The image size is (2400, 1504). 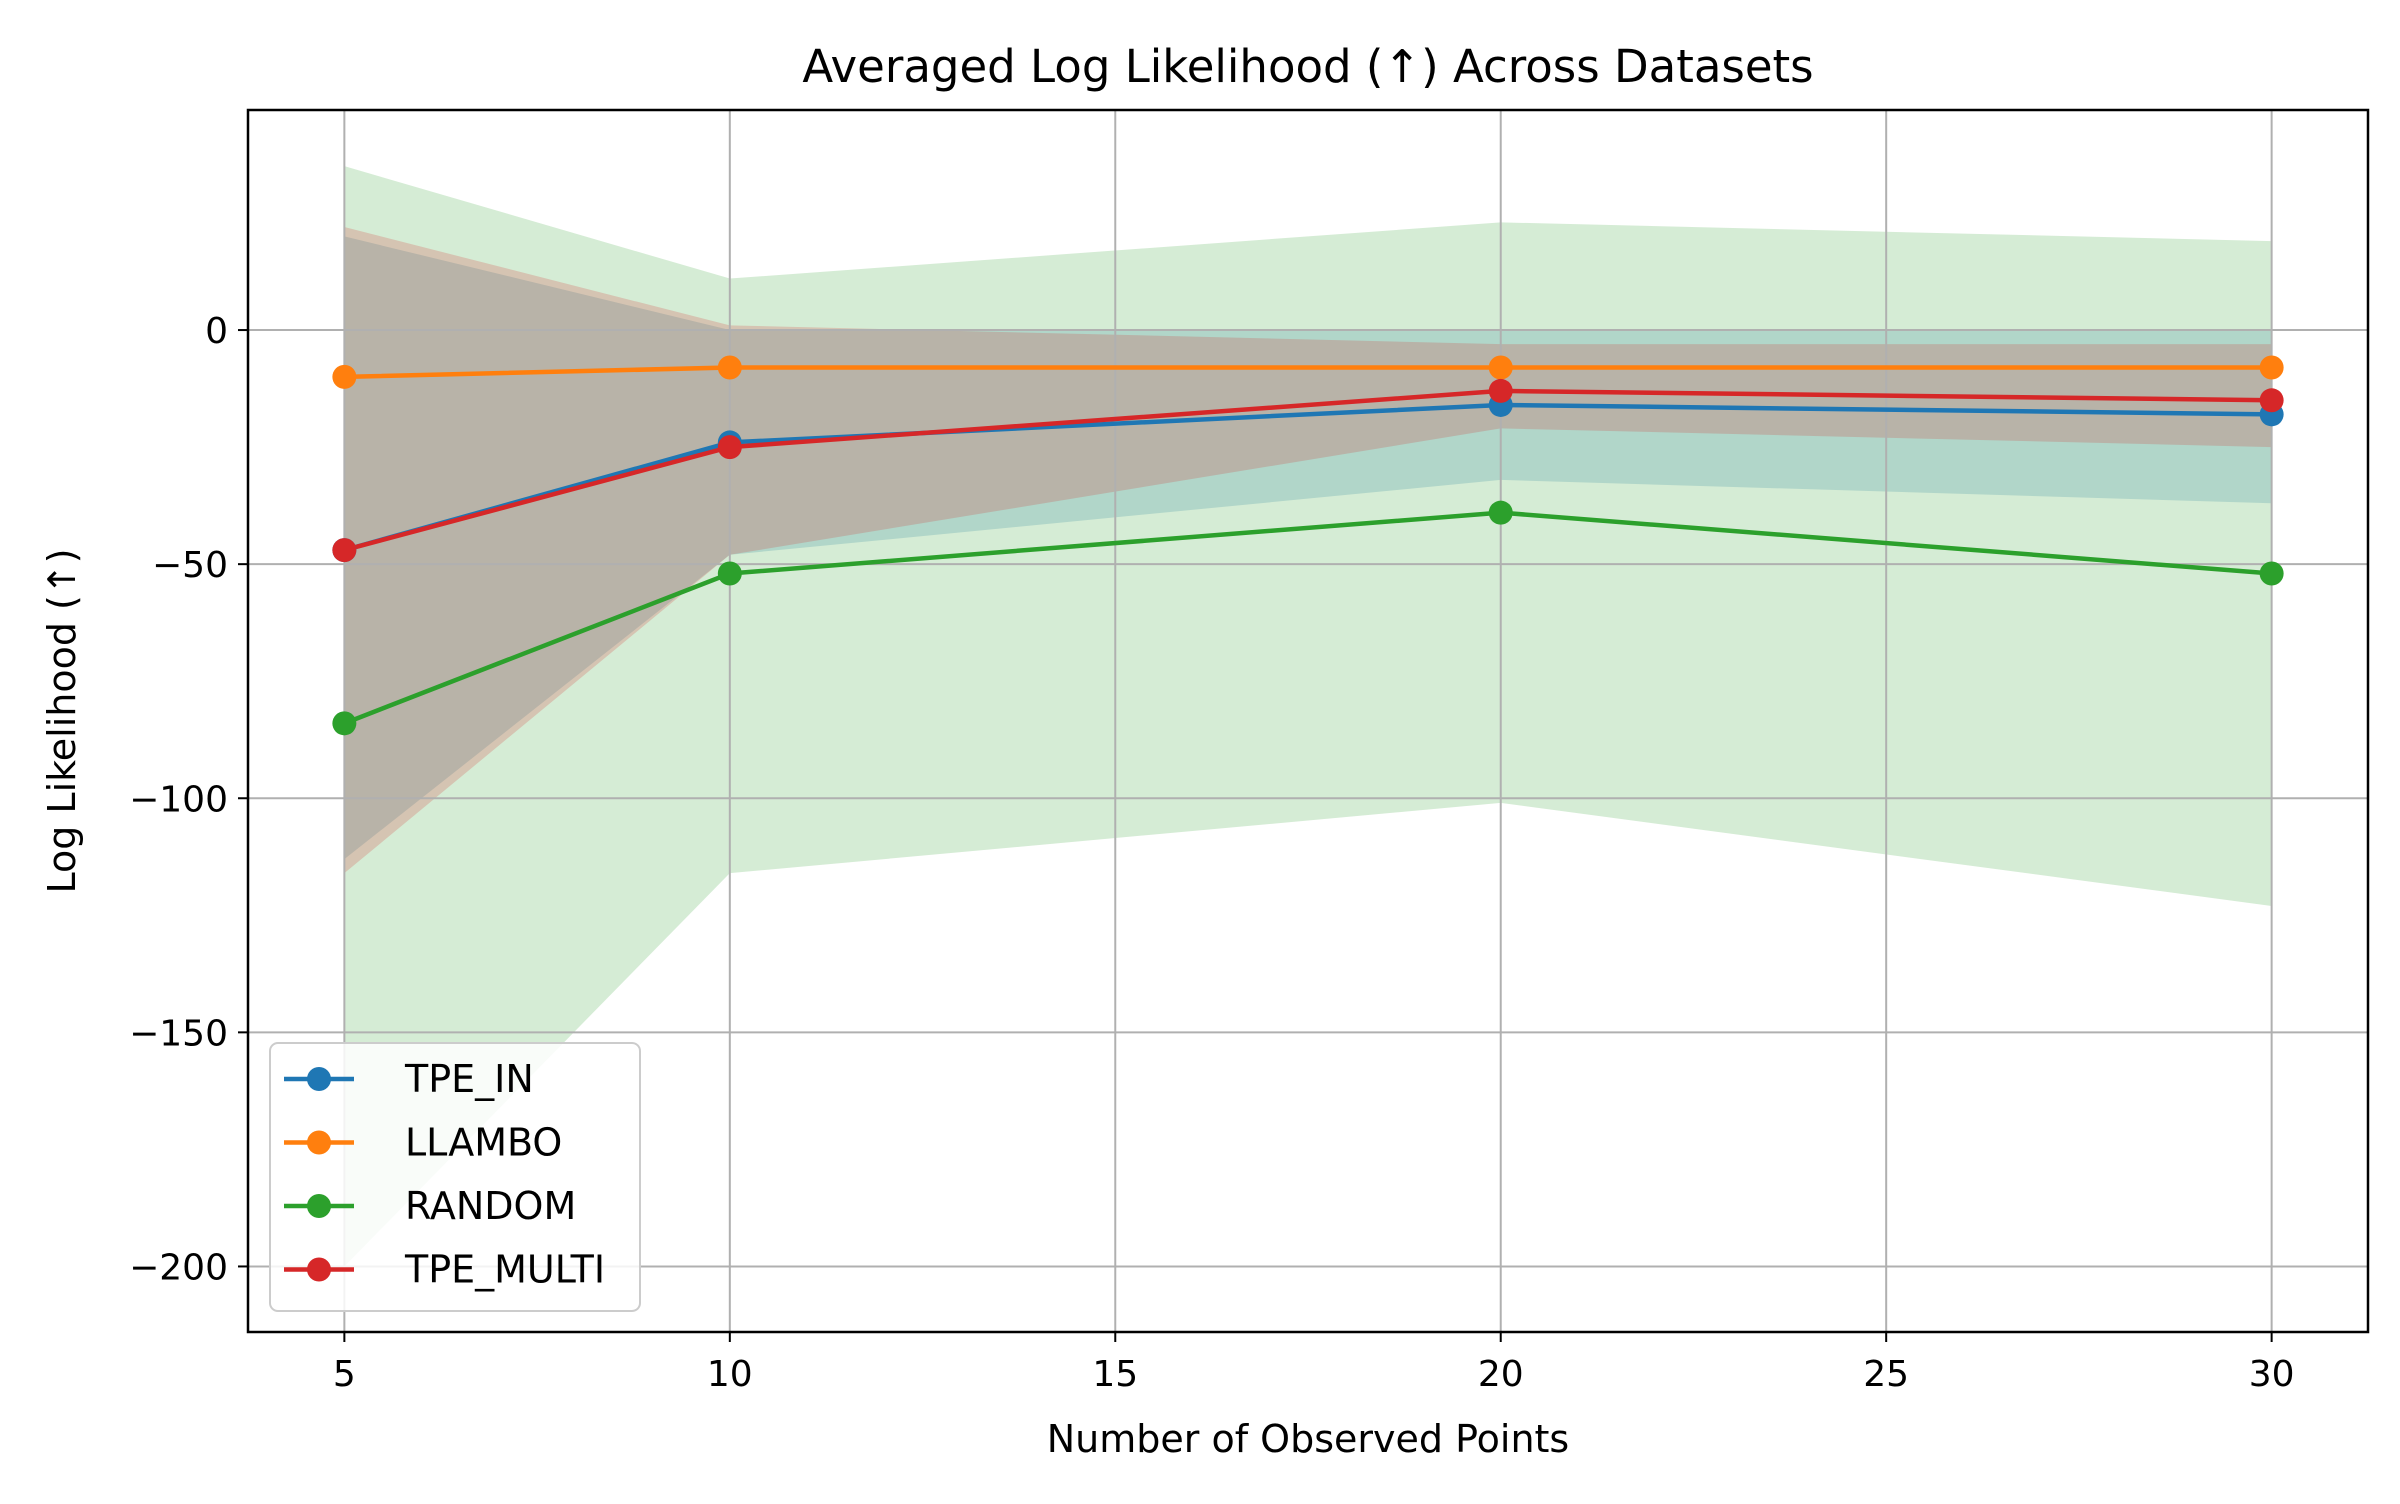 What do you see at coordinates (319, 1206) in the screenshot?
I see `legend-marker-random` at bounding box center [319, 1206].